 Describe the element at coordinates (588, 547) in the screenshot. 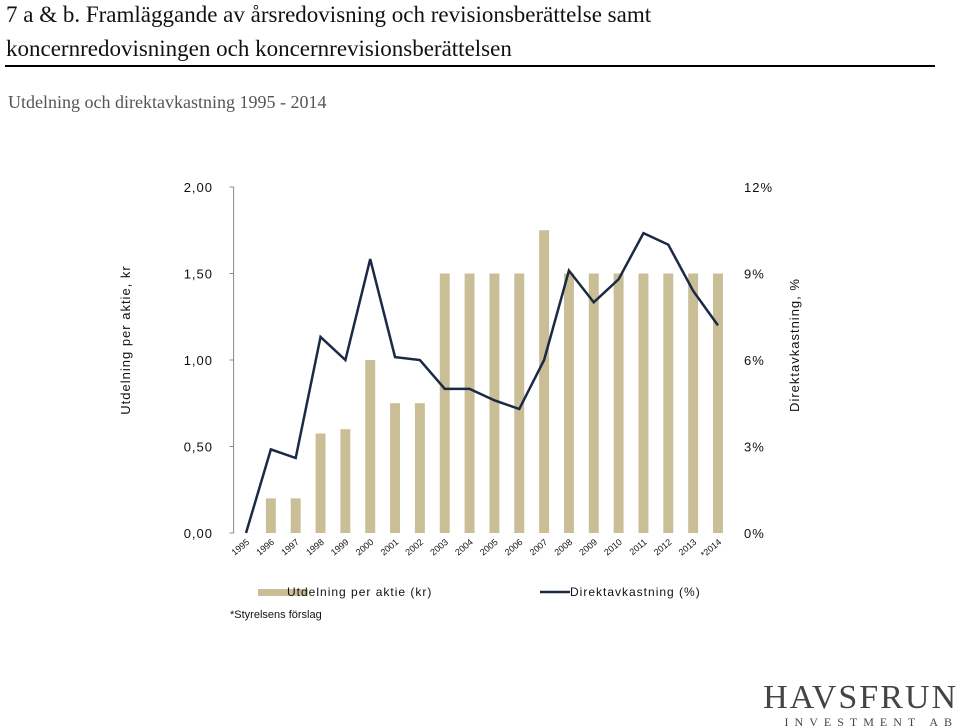

I see `x-tick-label: 2009` at that location.